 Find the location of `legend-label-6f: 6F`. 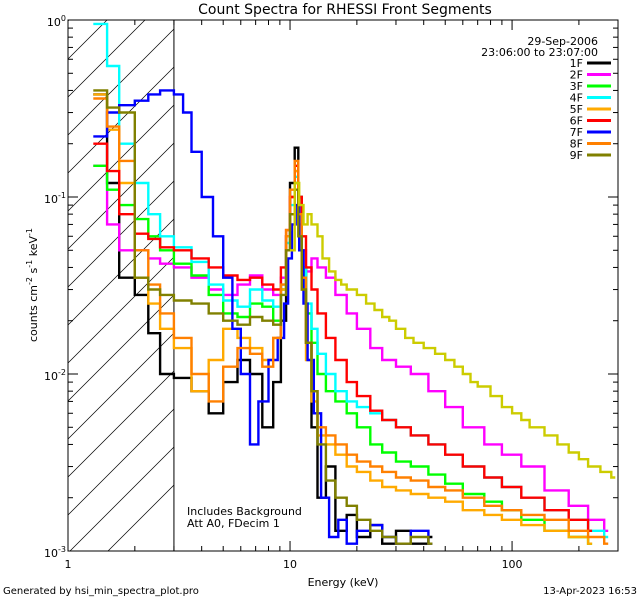

legend-label-6f: 6F is located at coordinates (576, 121).